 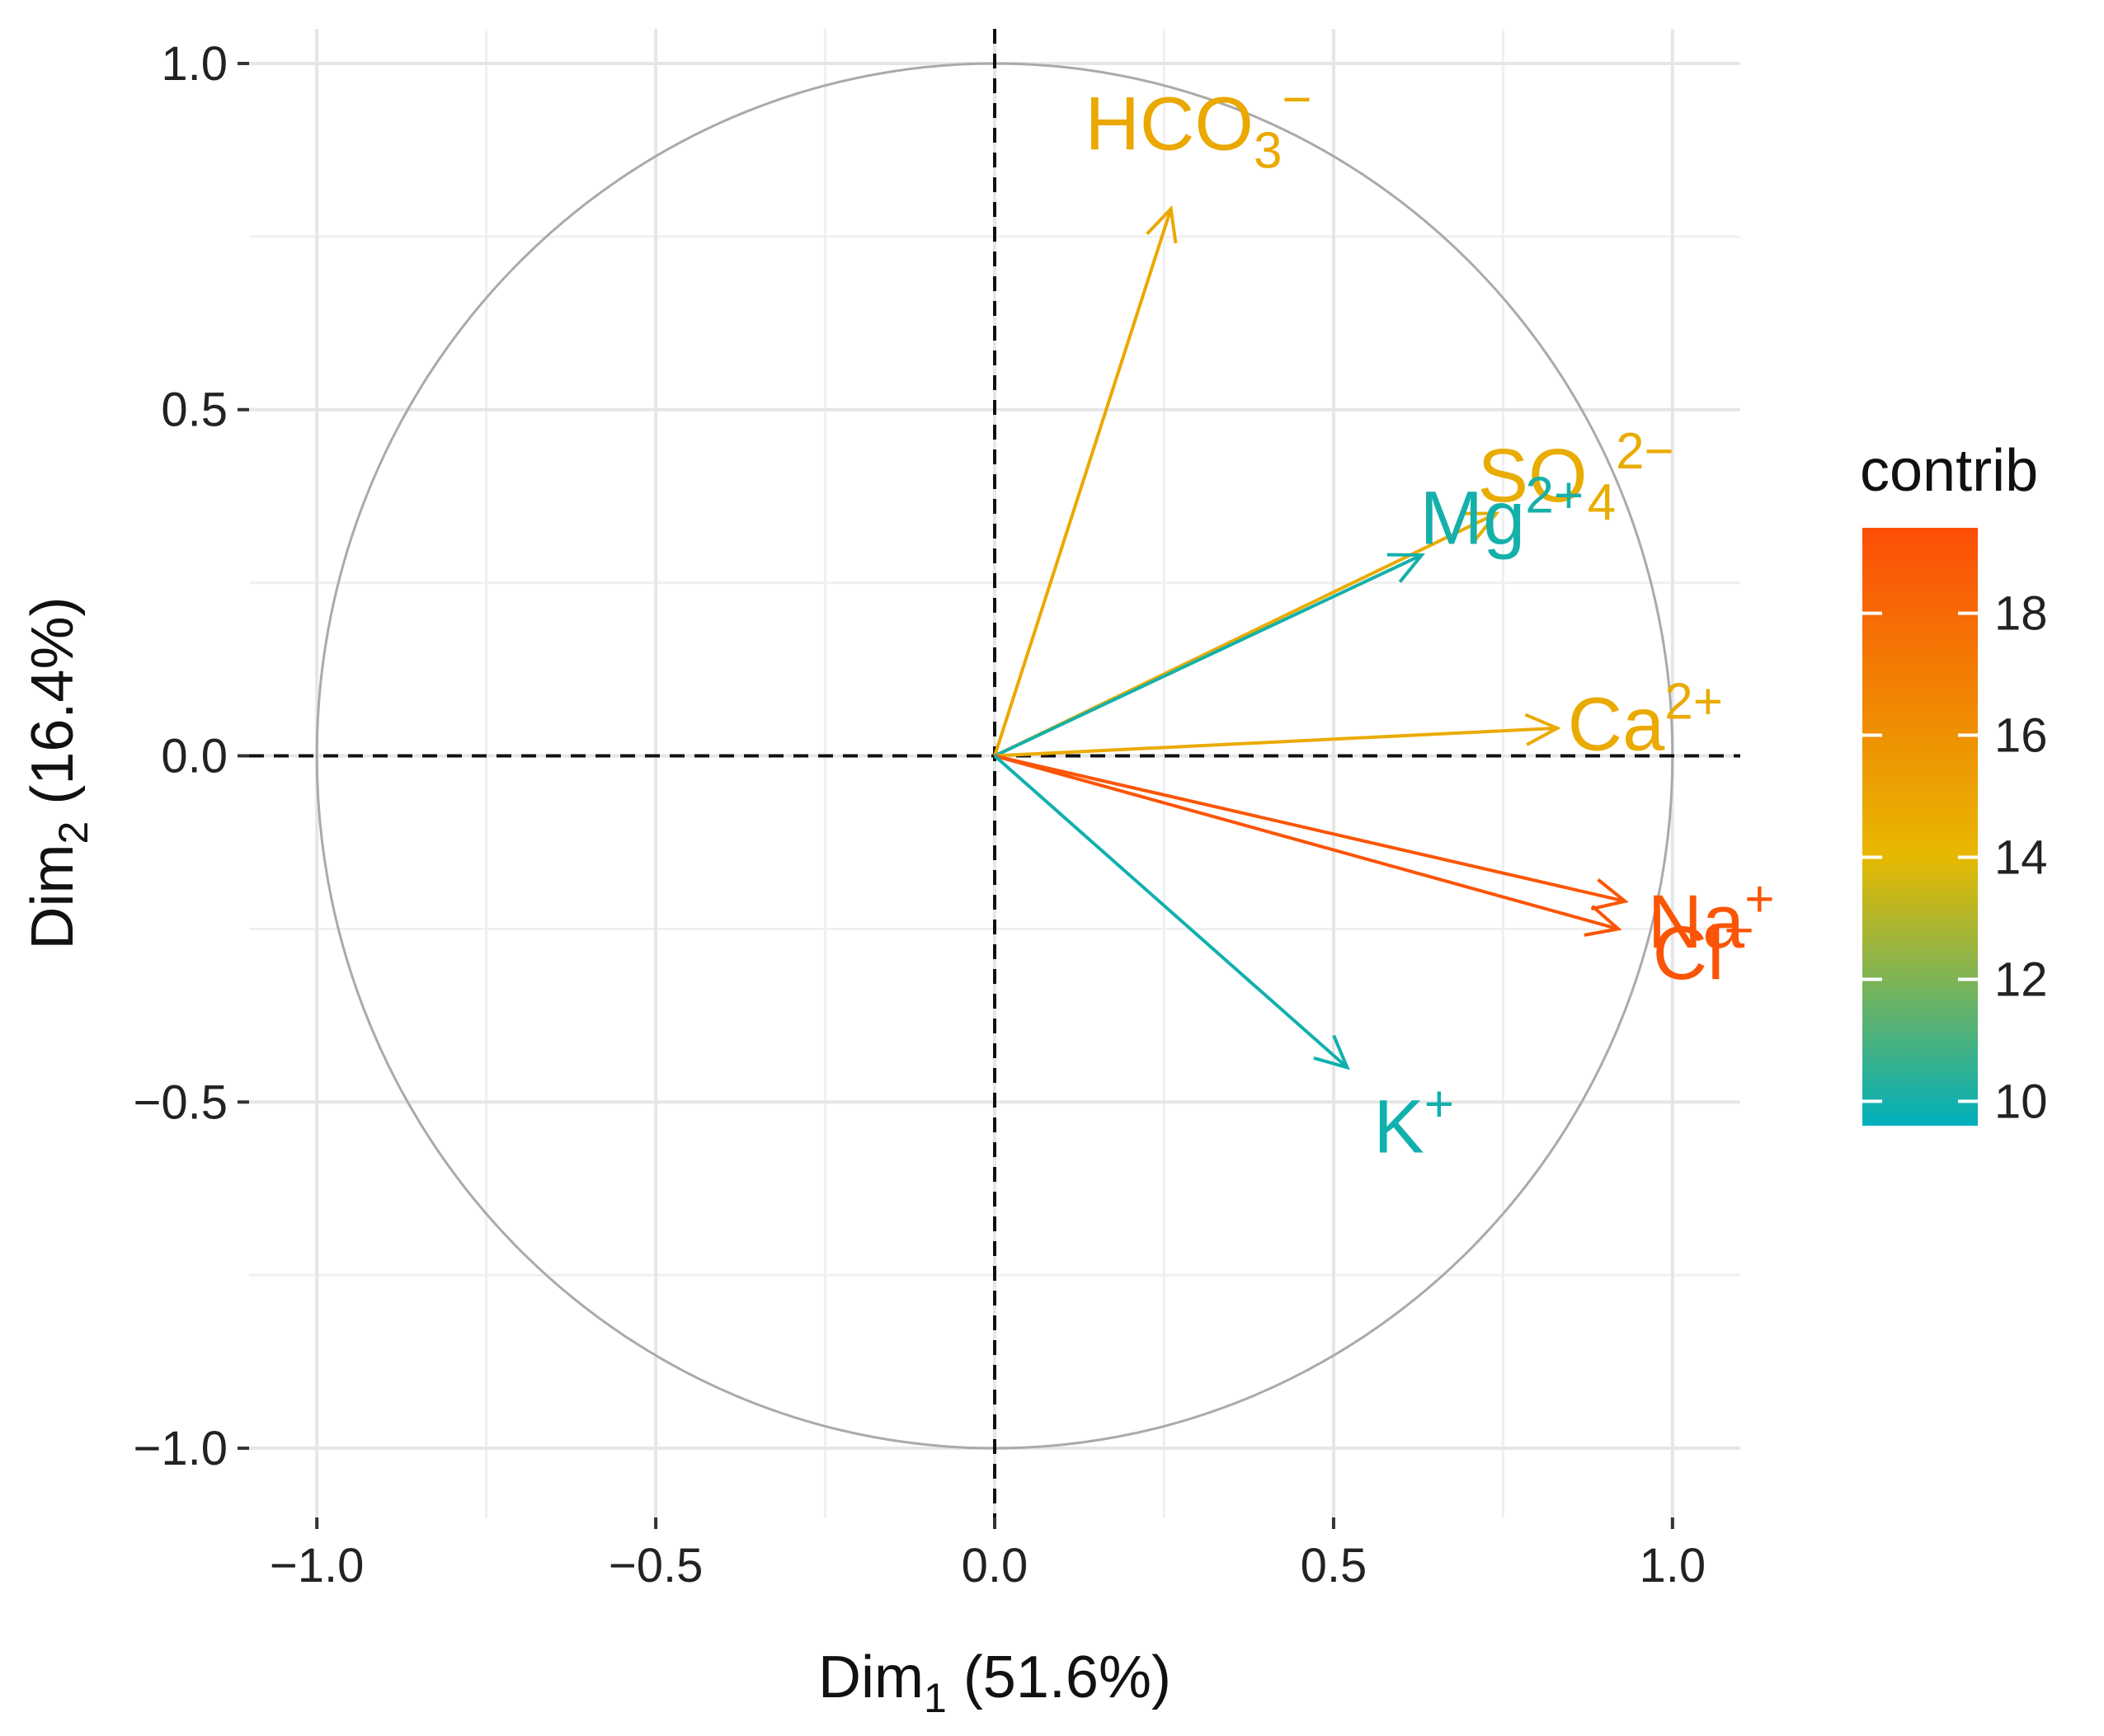 I want to click on arrowhead-k, so click(x=1331, y=1052).